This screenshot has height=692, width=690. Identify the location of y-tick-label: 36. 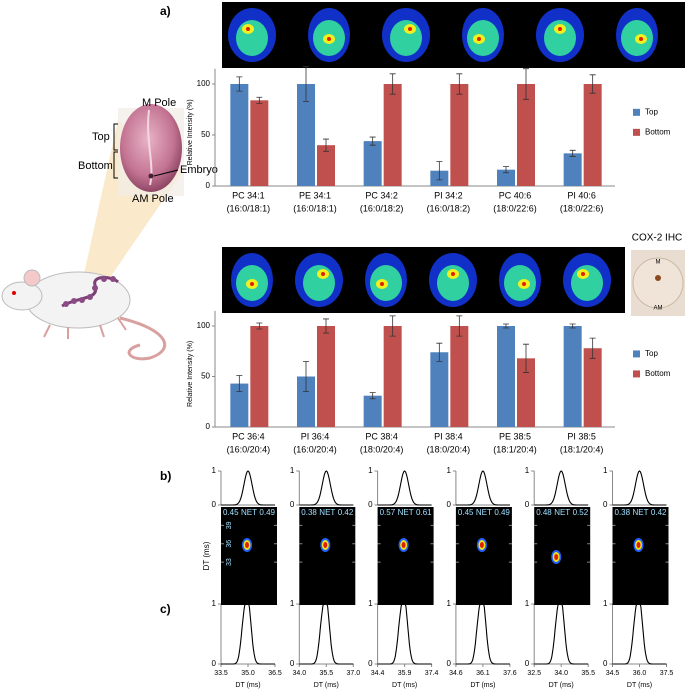
(229, 544).